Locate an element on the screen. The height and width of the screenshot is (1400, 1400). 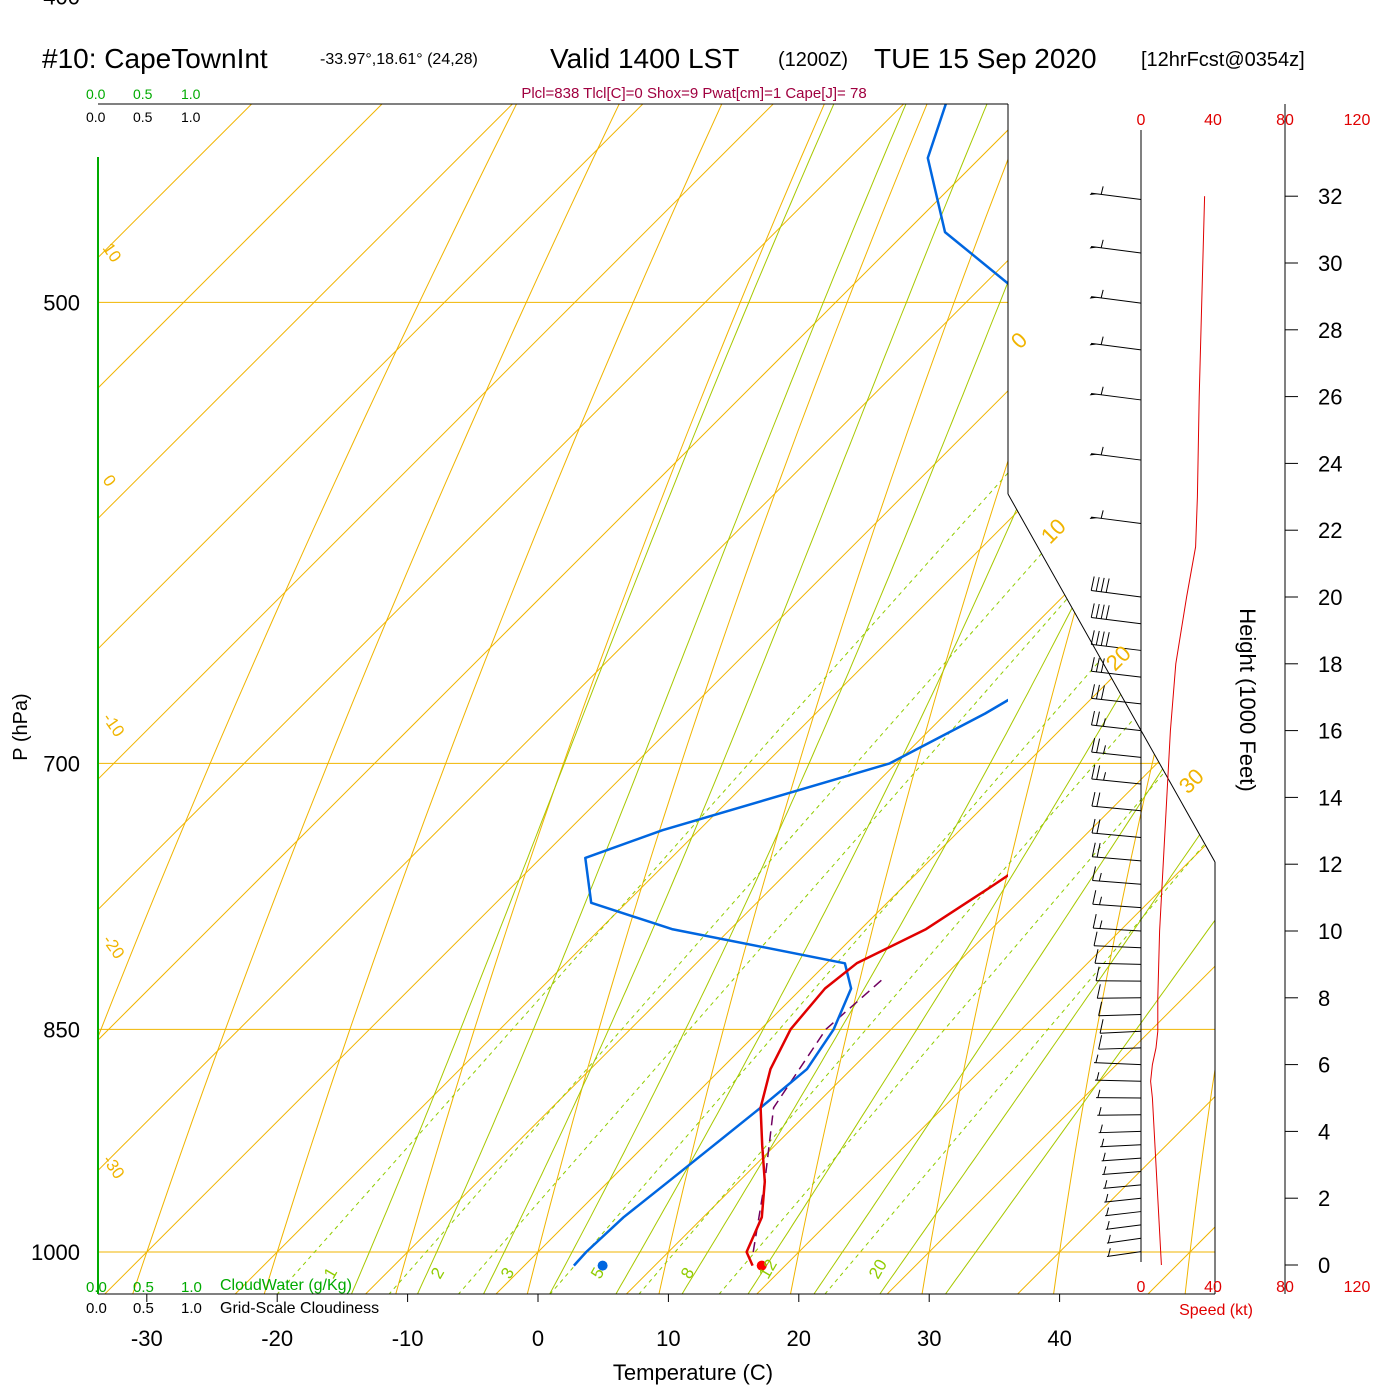
pressure-tick-label: 700 is located at coordinates (61, 763).